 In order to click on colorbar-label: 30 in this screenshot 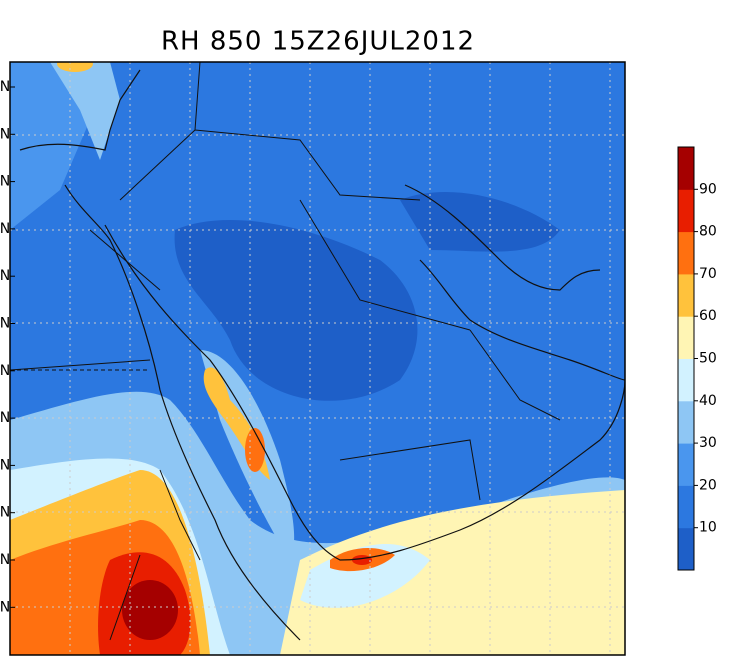, I will do `click(708, 443)`.